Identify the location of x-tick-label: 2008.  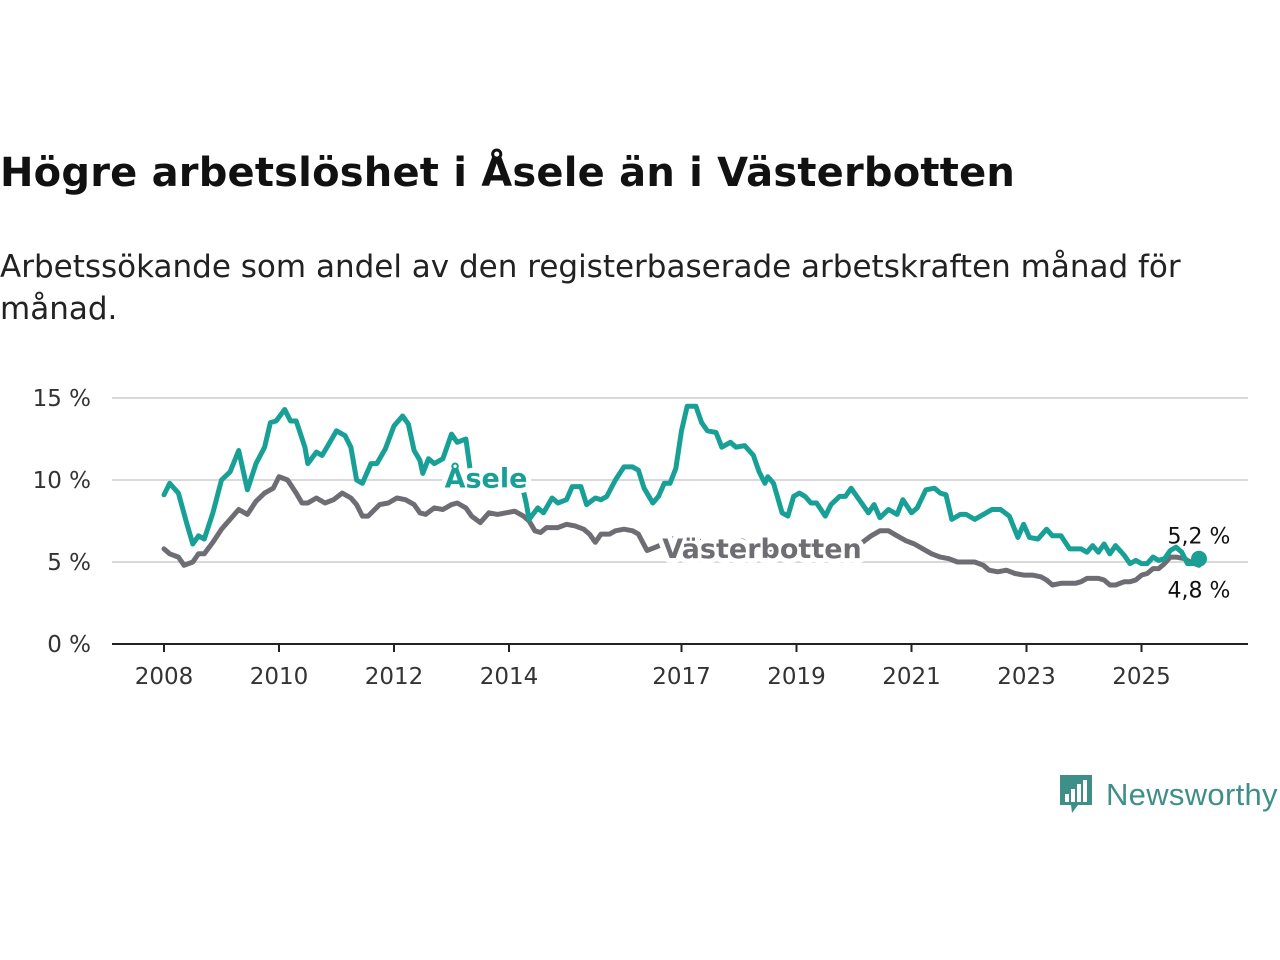
(164, 677).